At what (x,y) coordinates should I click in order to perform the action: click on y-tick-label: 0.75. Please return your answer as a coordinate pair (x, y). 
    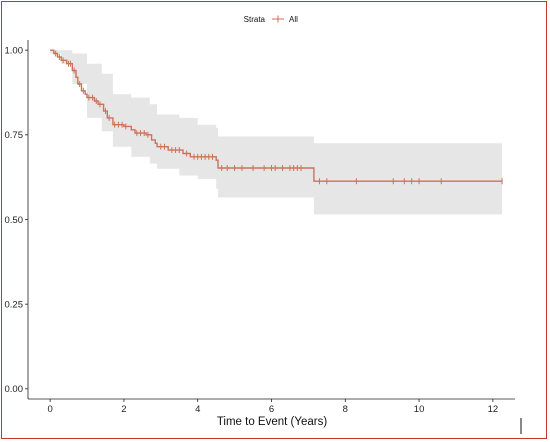
    Looking at the image, I should click on (14, 135).